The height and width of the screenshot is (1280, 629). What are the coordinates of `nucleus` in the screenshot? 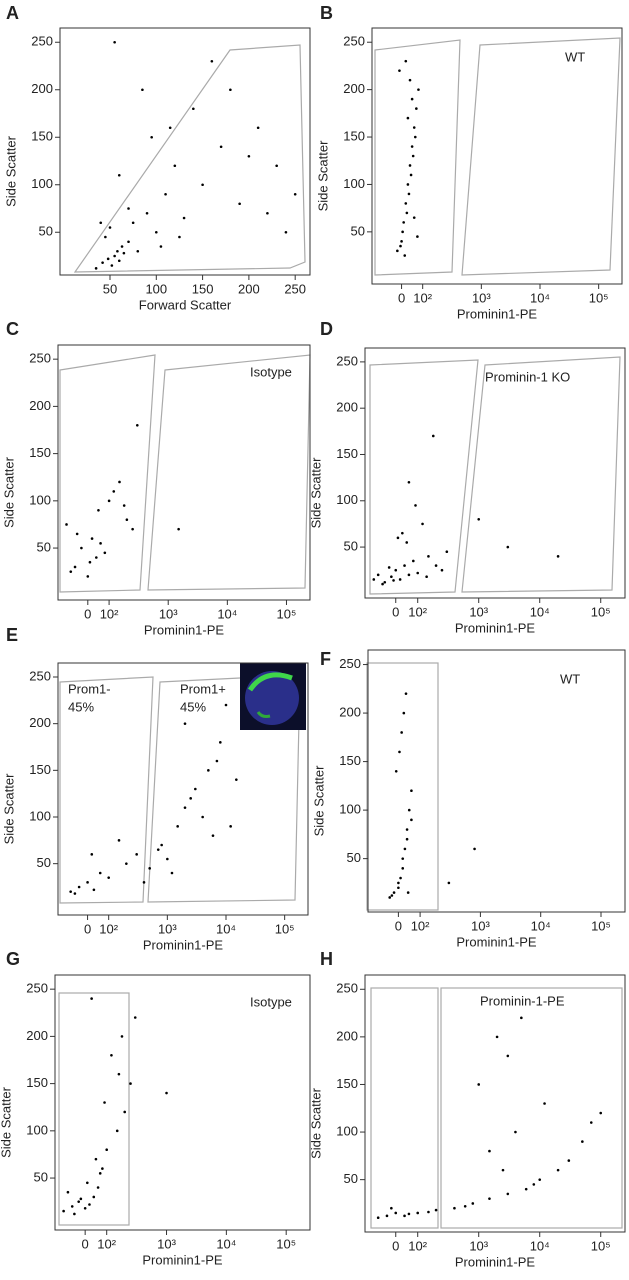 It's located at (272, 698).